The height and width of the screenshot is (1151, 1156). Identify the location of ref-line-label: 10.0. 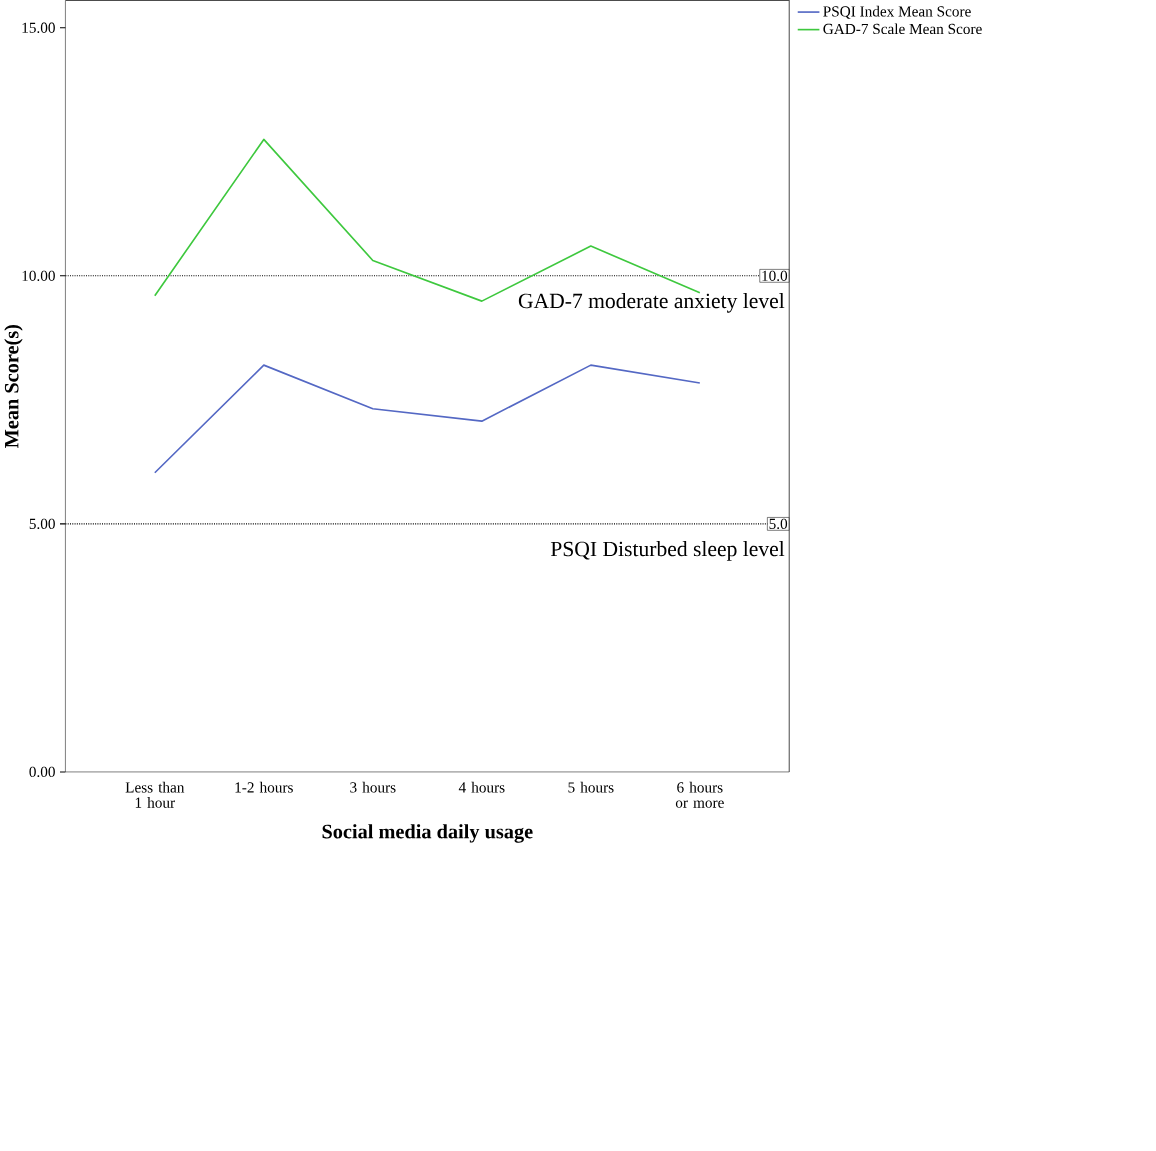
(775, 275).